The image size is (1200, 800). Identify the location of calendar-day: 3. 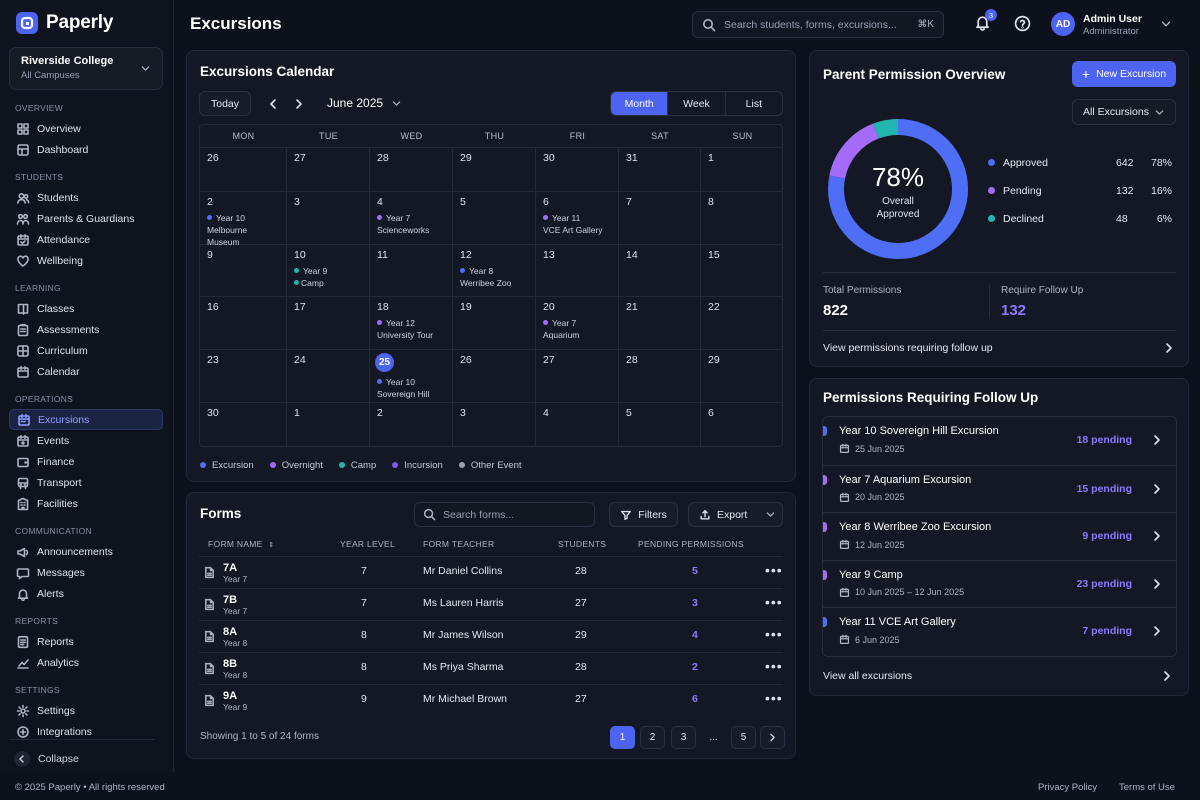
(328, 218).